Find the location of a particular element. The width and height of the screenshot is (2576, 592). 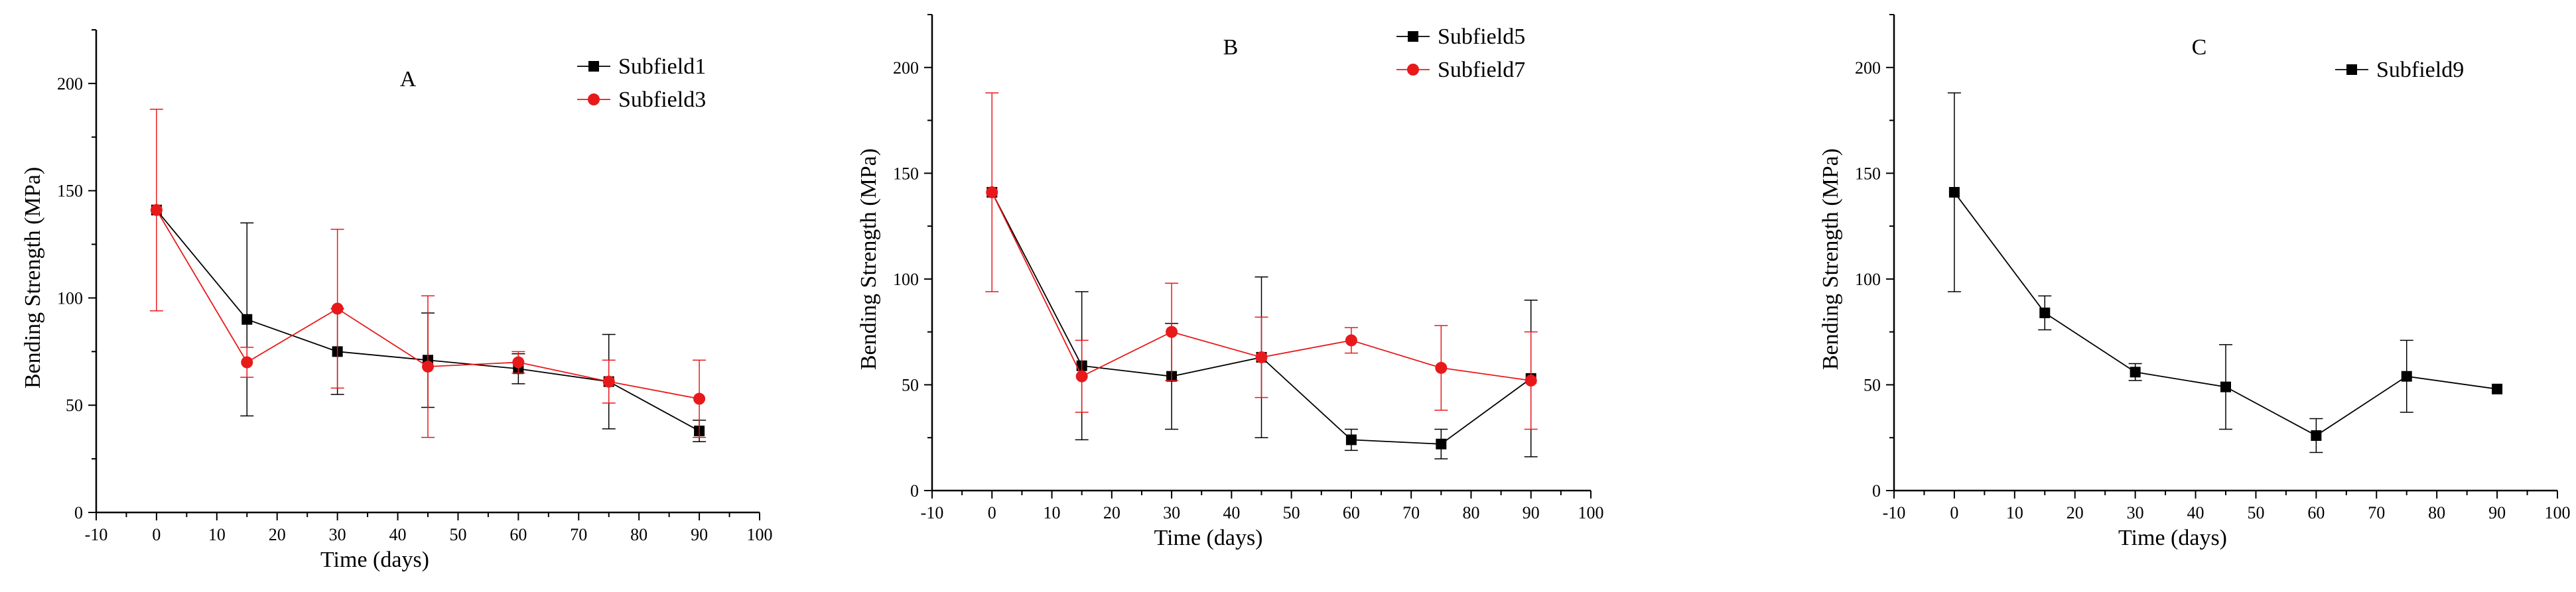

series-subfield7 is located at coordinates (1261, 261).